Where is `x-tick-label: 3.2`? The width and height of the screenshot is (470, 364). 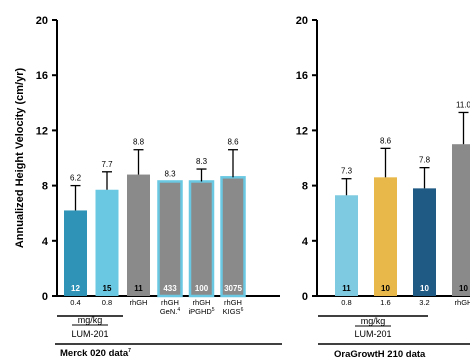 x-tick-label: 3.2 is located at coordinates (424, 302).